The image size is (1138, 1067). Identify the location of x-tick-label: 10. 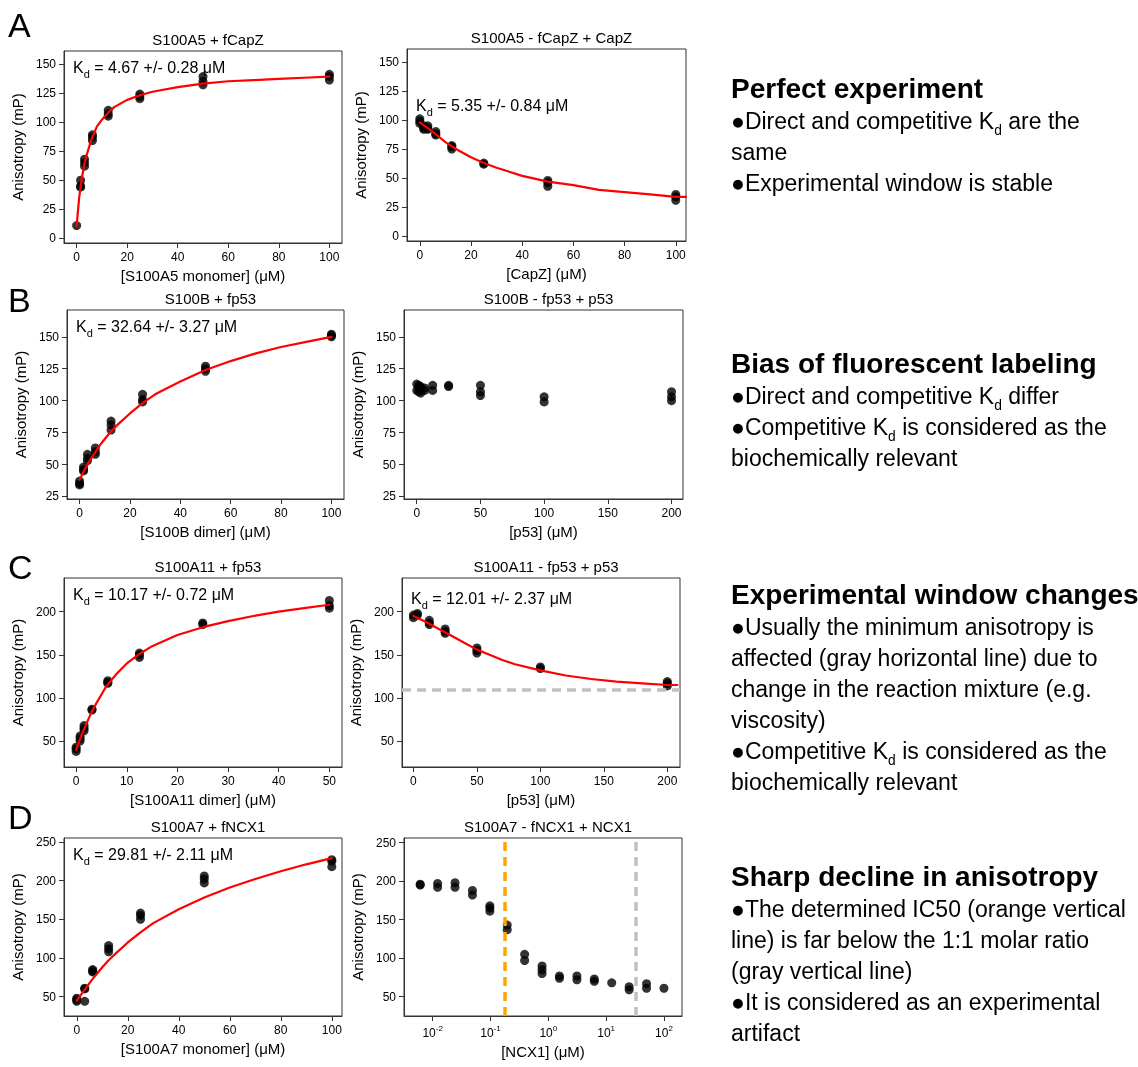
(127, 781).